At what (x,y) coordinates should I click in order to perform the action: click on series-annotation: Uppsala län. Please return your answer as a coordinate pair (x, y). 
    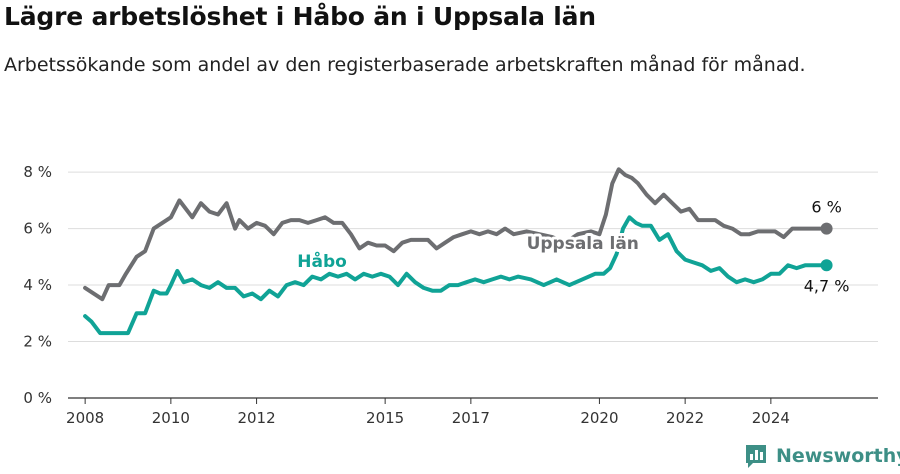
    Looking at the image, I should click on (583, 244).